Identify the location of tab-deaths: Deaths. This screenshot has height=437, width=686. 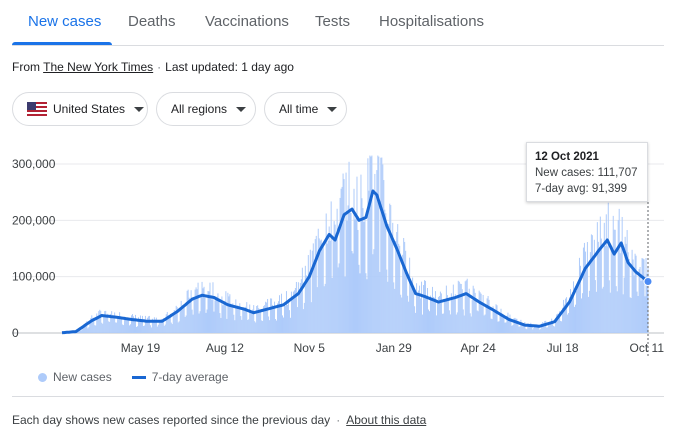
(152, 21).